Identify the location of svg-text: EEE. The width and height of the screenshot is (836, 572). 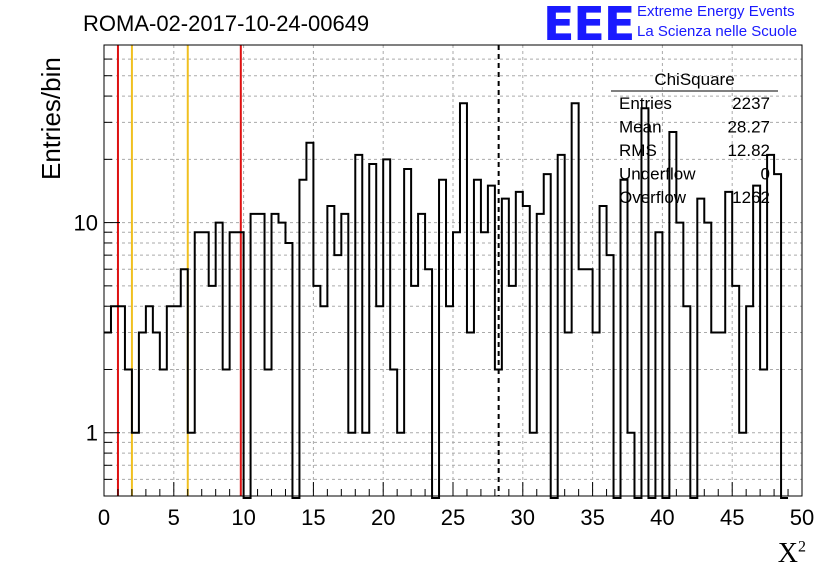
(588, 23).